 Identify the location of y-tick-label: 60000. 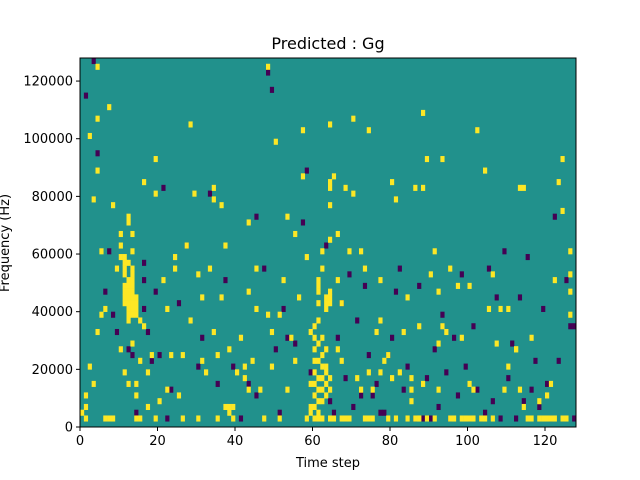
(52, 255).